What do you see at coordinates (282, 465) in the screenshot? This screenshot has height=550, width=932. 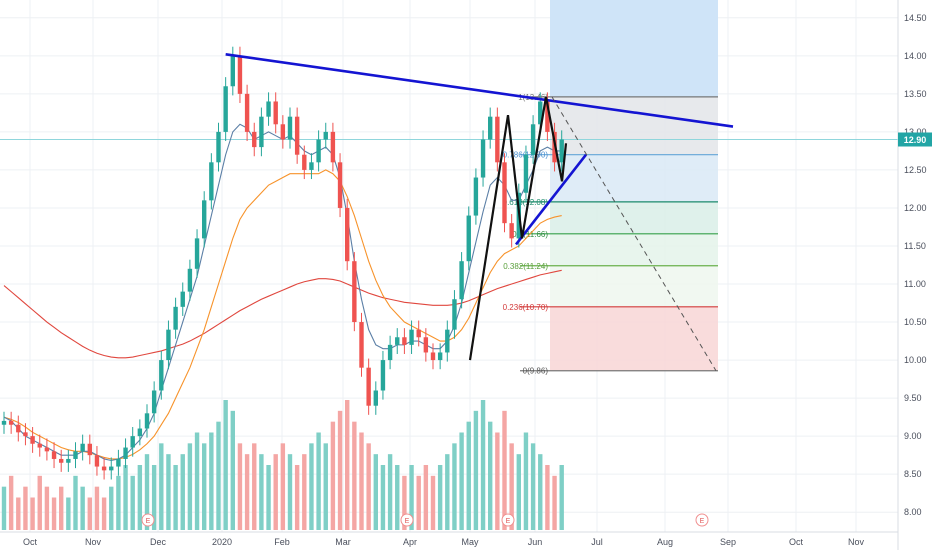 I see `volume-layer` at bounding box center [282, 465].